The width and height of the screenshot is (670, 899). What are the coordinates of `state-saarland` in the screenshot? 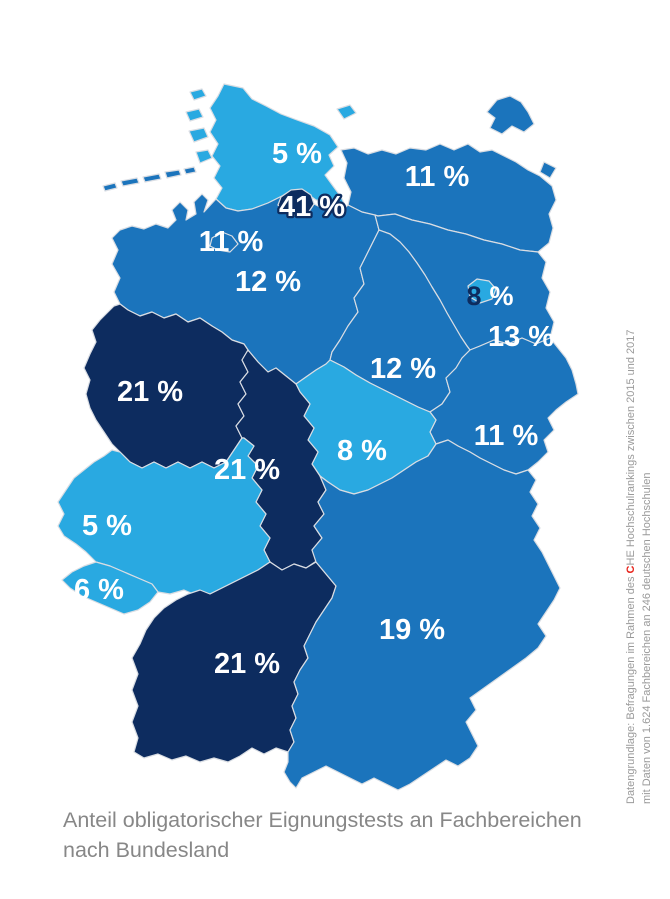 It's located at (110, 588).